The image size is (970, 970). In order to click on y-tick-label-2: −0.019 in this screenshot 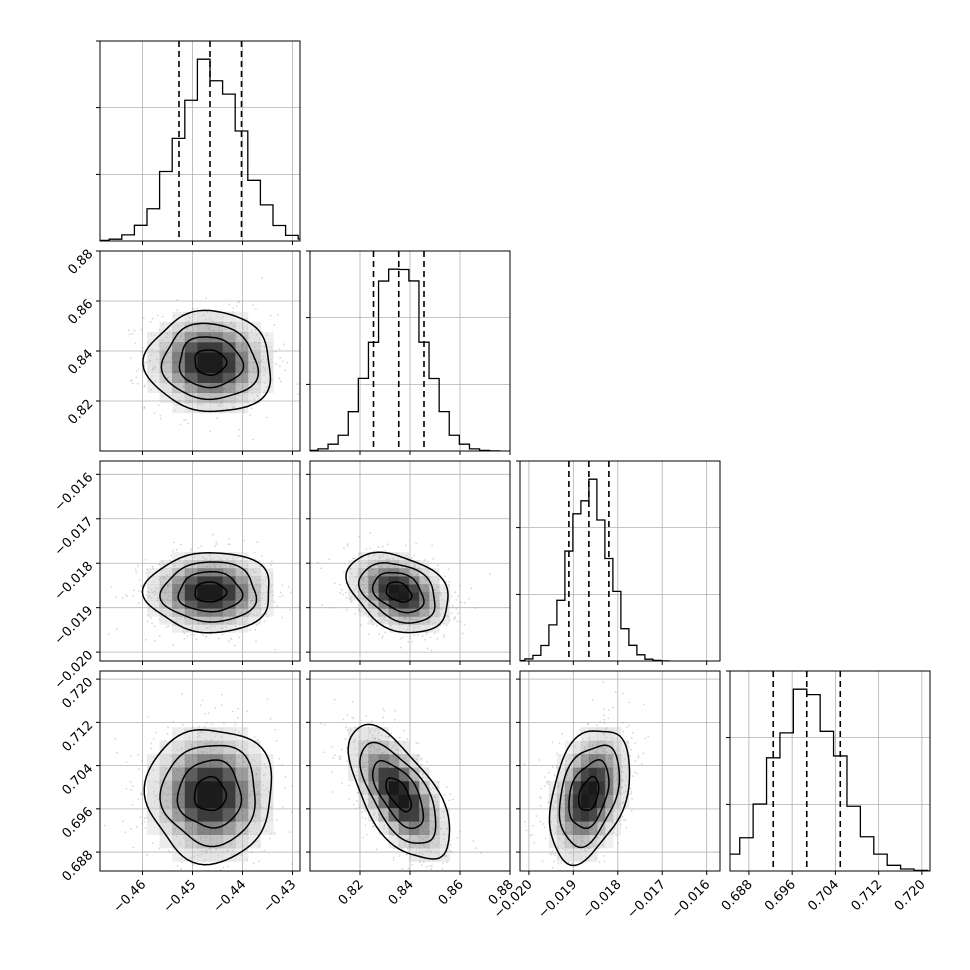, I will do `click(74, 625)`.